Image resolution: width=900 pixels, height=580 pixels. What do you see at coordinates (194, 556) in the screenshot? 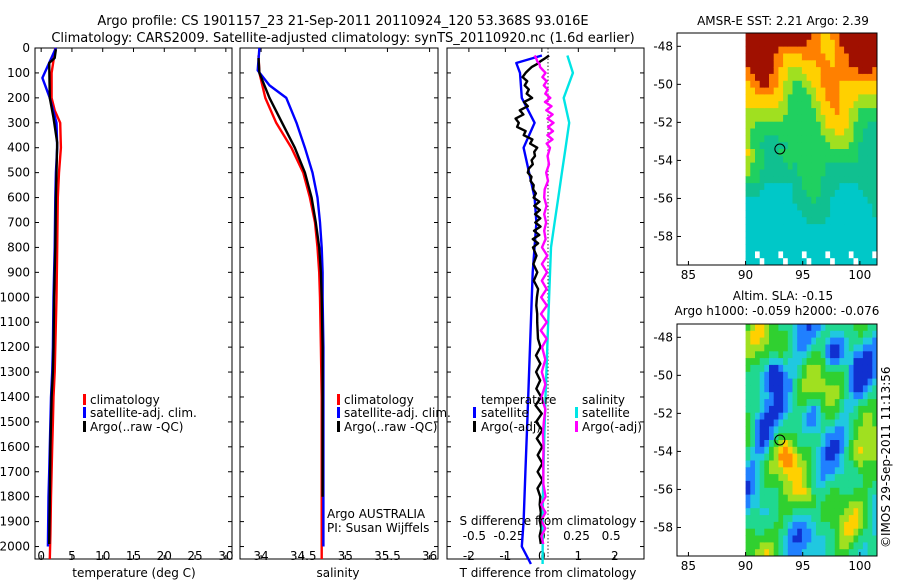
I see `x-tick-label: 25` at bounding box center [194, 556].